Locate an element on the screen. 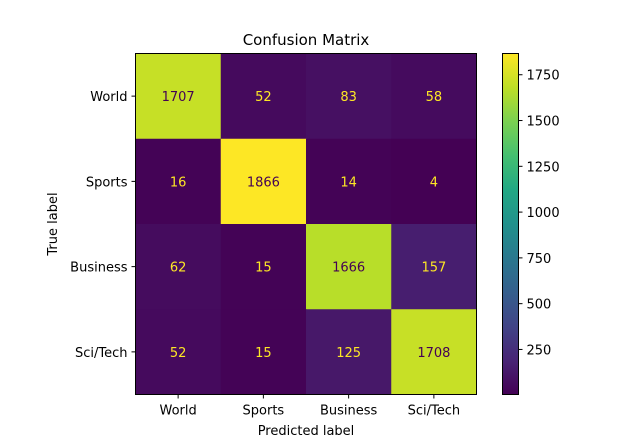 This screenshot has height=443, width=640. colorbar-tick-label: 1750 is located at coordinates (543, 76).